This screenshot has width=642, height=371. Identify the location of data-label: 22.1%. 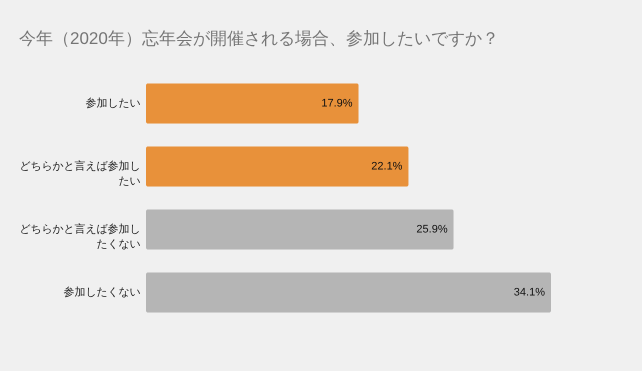
(387, 166).